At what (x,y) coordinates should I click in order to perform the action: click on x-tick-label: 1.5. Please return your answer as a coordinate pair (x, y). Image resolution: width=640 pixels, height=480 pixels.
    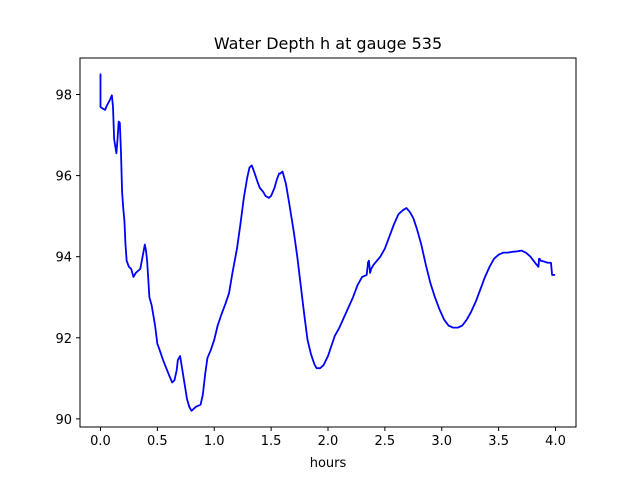
    Looking at the image, I should click on (271, 441).